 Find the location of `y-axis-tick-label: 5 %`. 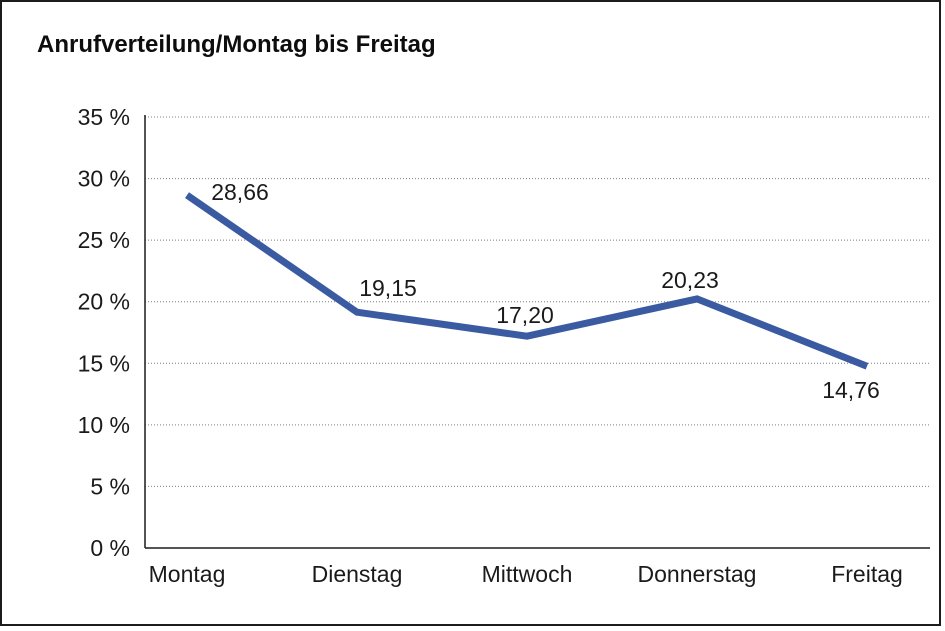

y-axis-tick-label: 5 % is located at coordinates (110, 486).